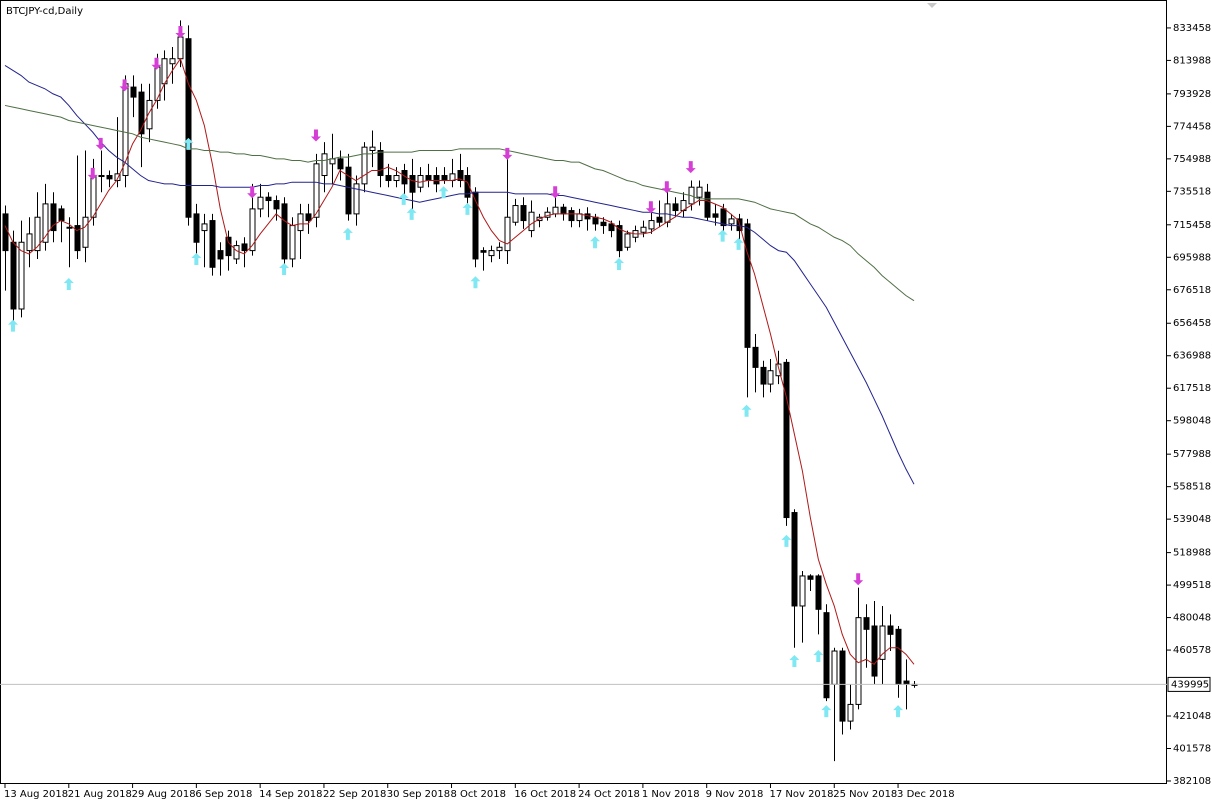 The height and width of the screenshot is (806, 1212). Describe the element at coordinates (1192, 650) in the screenshot. I see `y-tick-label: 460578` at that location.